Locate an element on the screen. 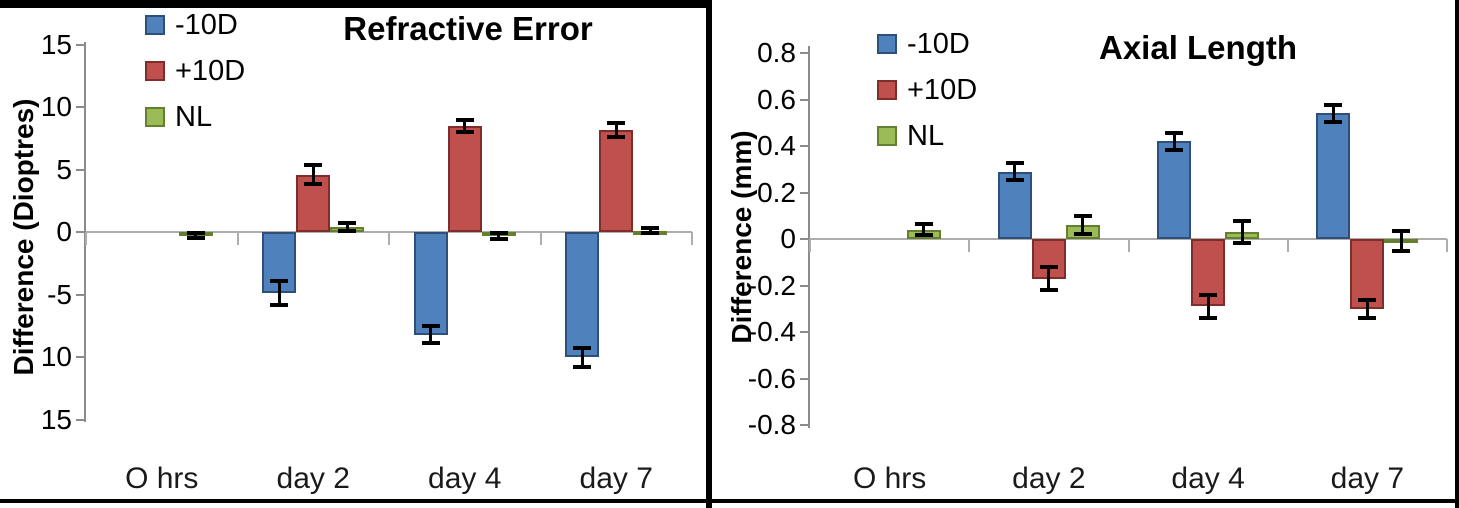 The height and width of the screenshot is (508, 1459). panel-divider is located at coordinates (709, 254).